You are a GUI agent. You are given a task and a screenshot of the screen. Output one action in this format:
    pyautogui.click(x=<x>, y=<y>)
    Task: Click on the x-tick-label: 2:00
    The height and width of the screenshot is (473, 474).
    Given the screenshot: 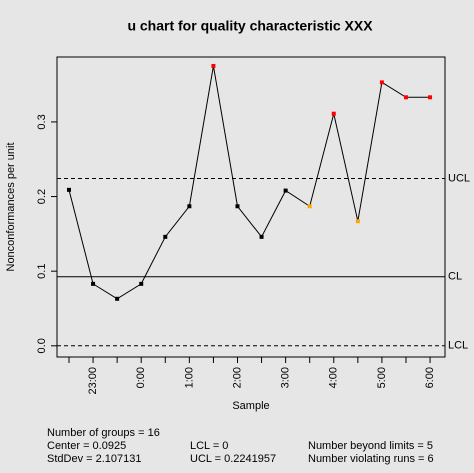 What is the action you would take?
    pyautogui.click(x=237, y=377)
    